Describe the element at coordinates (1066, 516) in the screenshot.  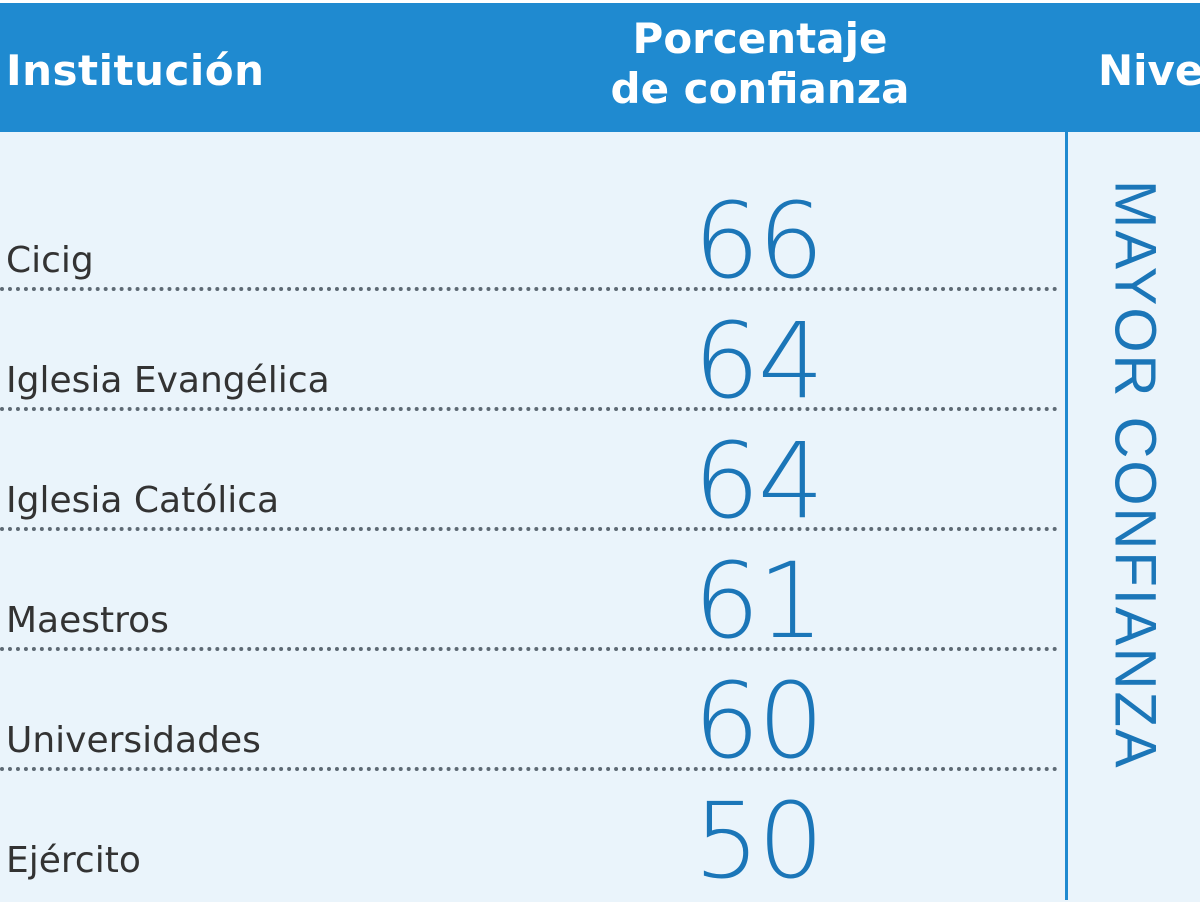
I see `column-divider` at that location.